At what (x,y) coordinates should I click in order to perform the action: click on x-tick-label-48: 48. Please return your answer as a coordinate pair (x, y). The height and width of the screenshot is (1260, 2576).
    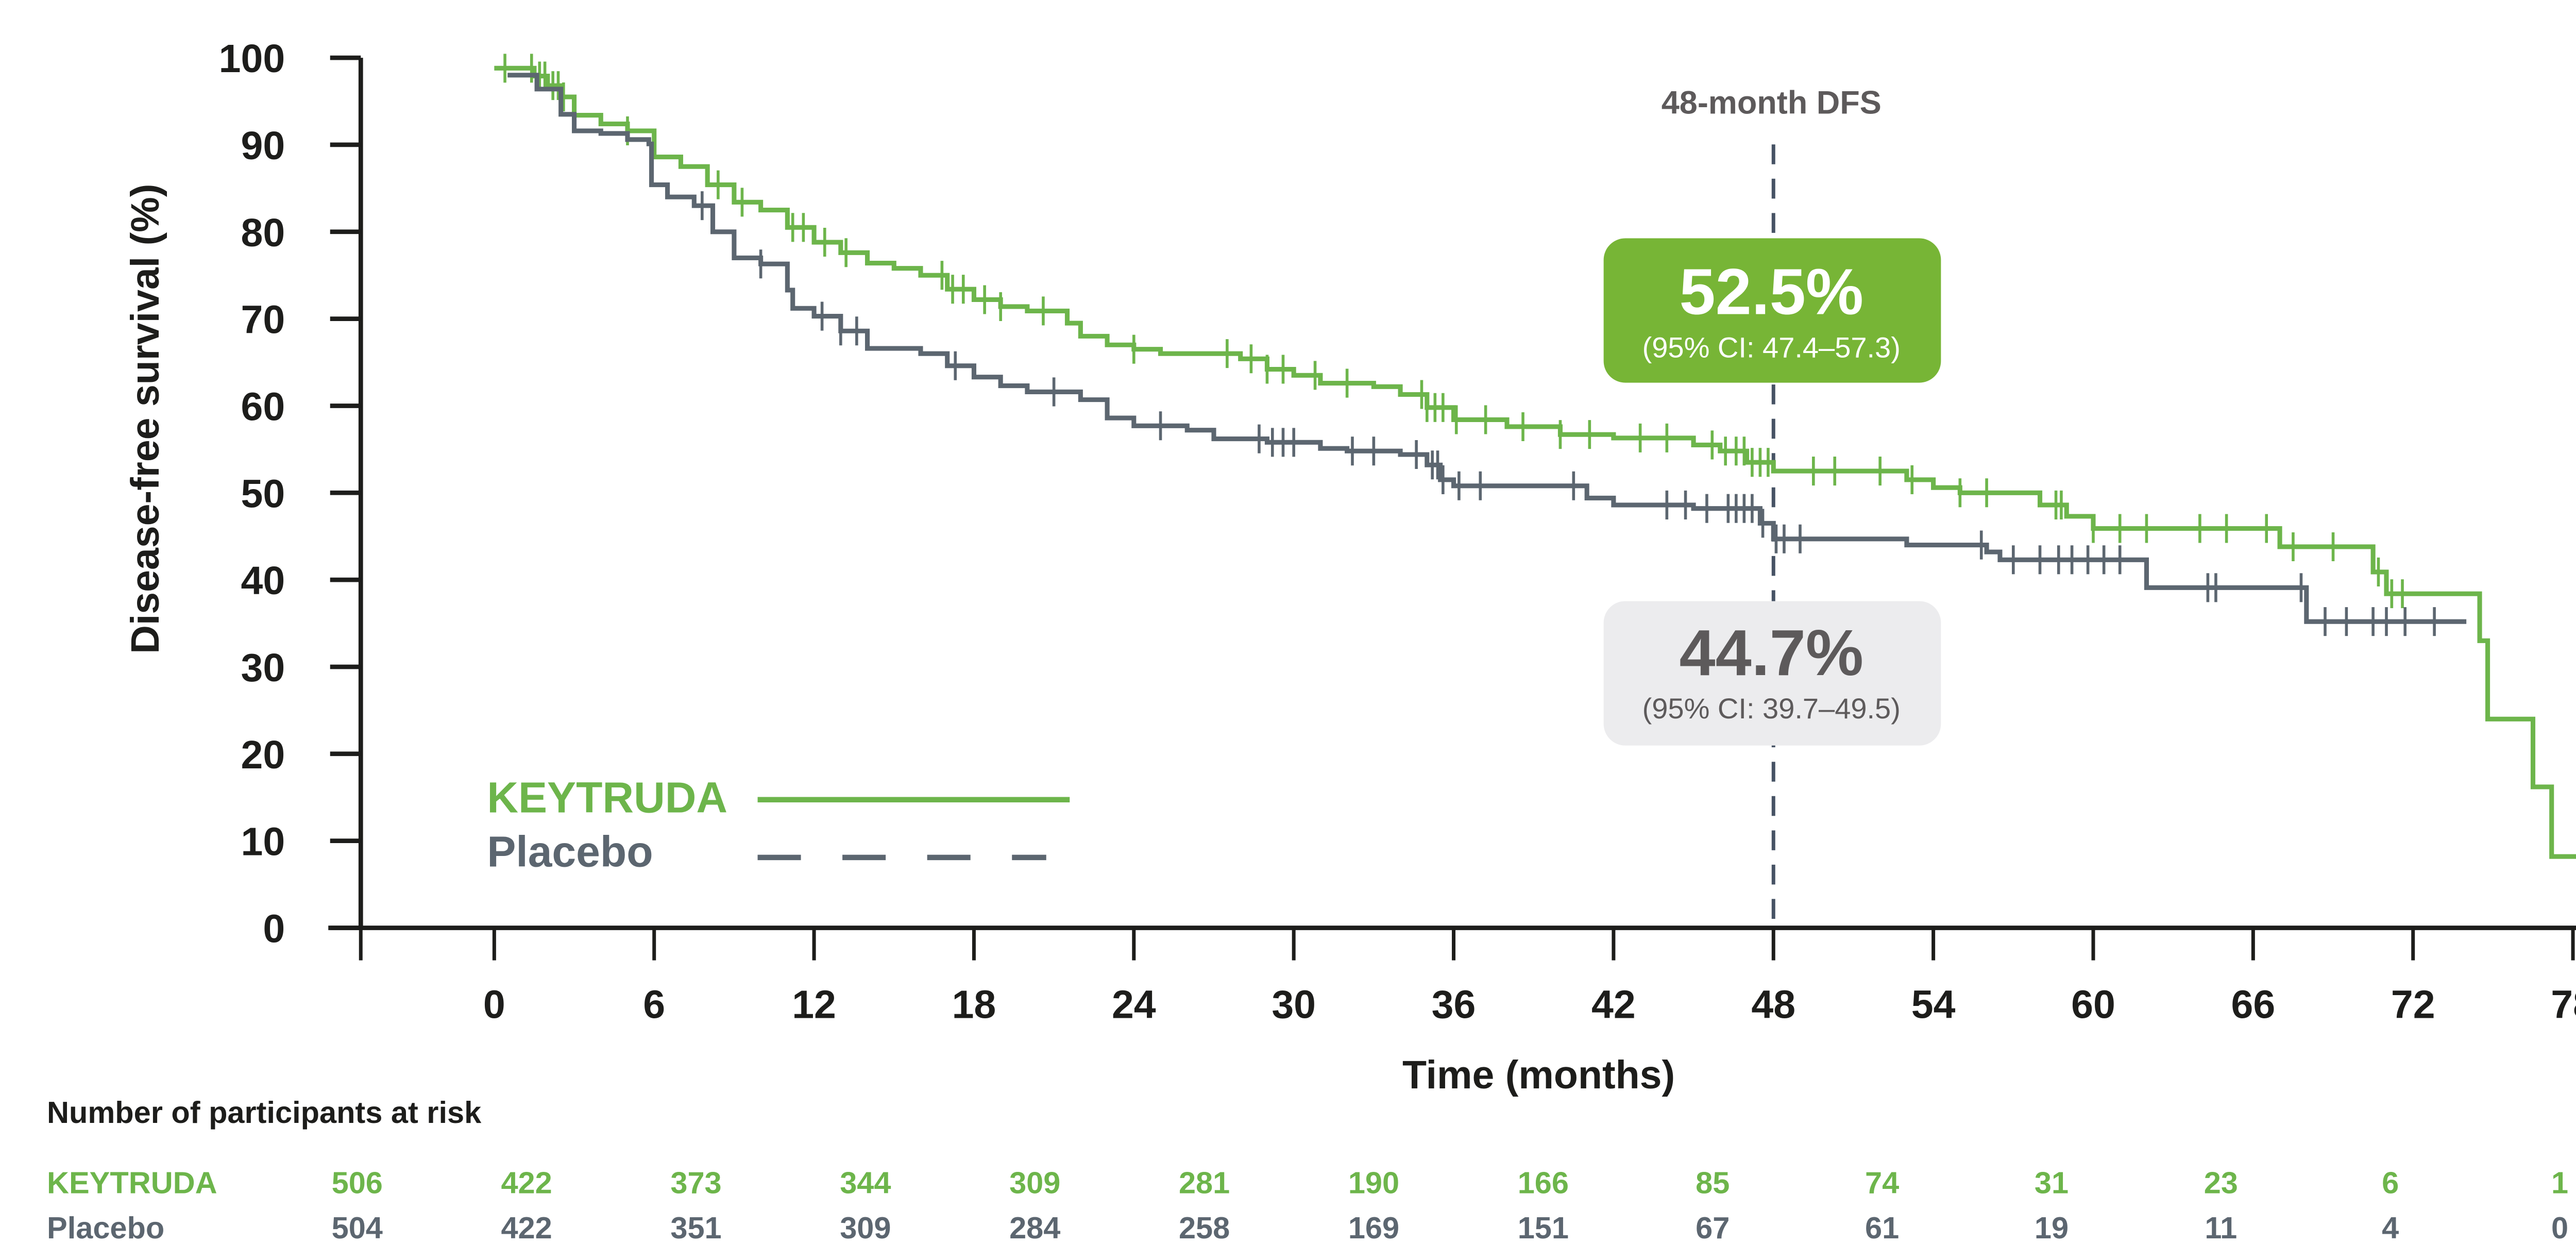
    Looking at the image, I should click on (1773, 1005).